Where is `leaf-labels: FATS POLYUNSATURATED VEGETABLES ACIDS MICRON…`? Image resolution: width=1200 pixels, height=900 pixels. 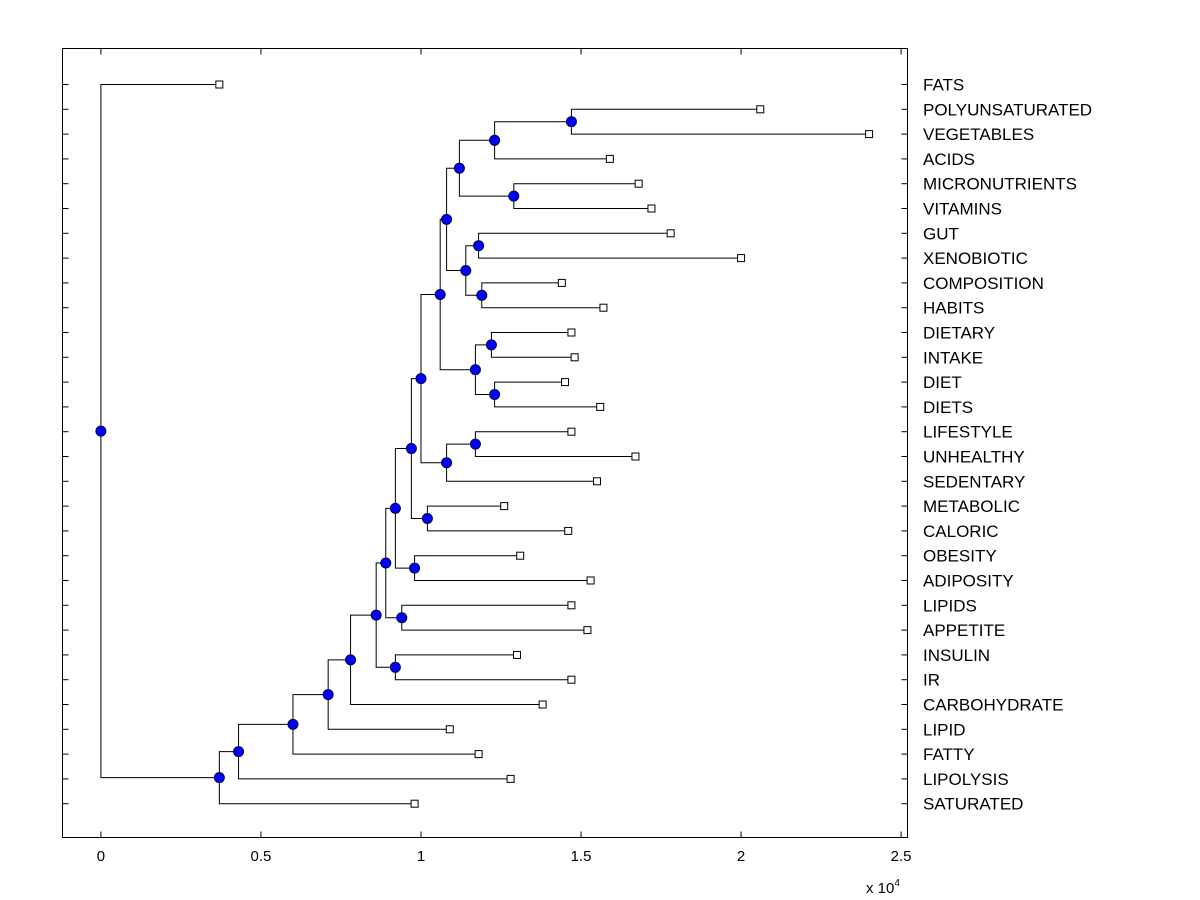
leaf-labels: FATS POLYUNSATURATED VEGETABLES ACIDS MICRON… is located at coordinates (1007, 445).